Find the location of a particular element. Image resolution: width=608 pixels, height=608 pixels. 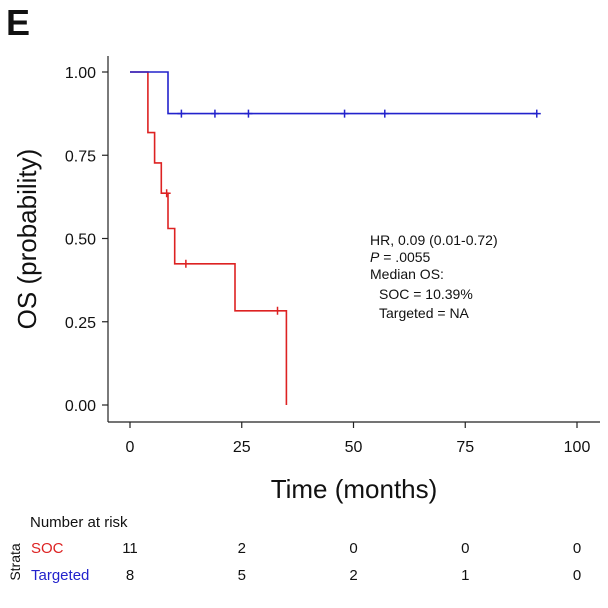

risk-row-label: SOC is located at coordinates (47, 548).